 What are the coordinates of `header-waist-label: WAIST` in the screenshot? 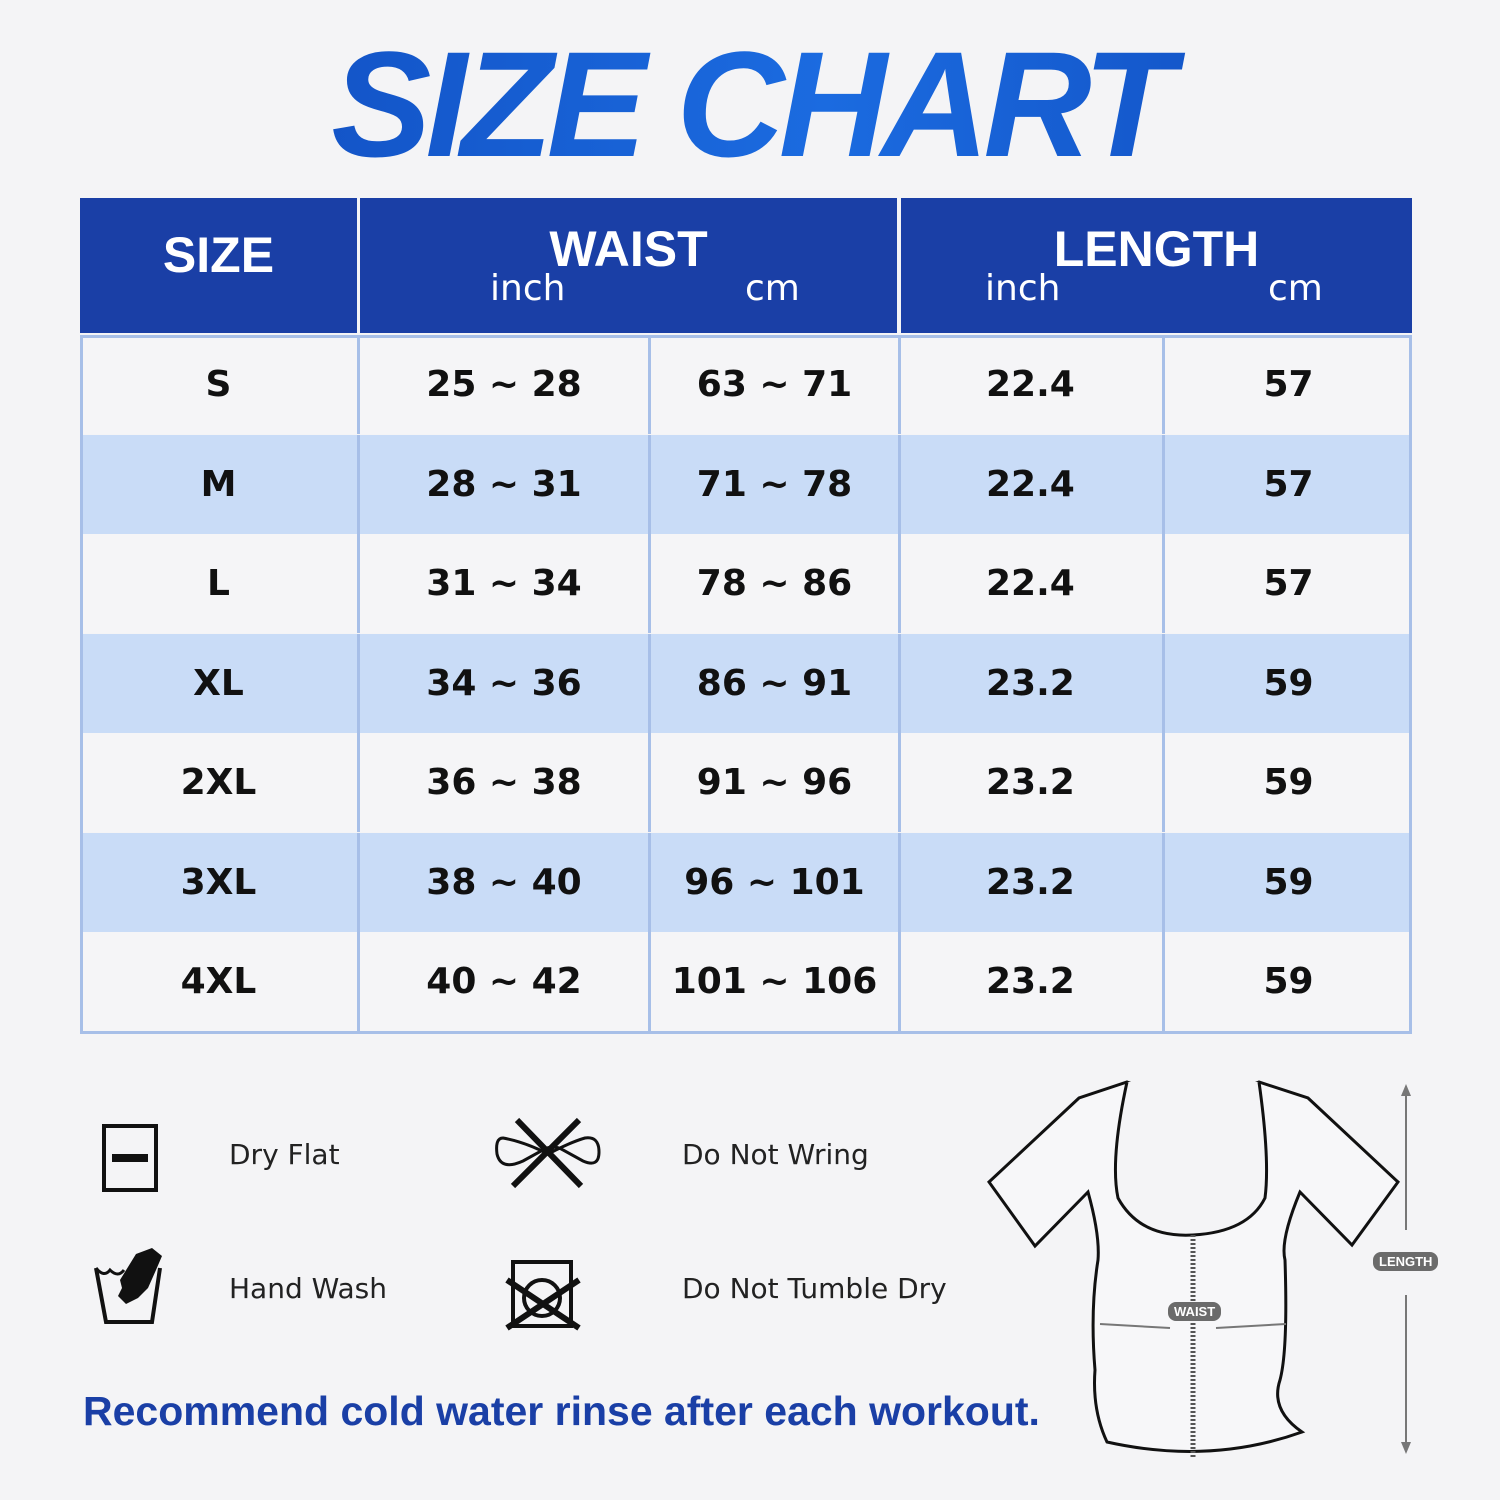 It's located at (628, 249).